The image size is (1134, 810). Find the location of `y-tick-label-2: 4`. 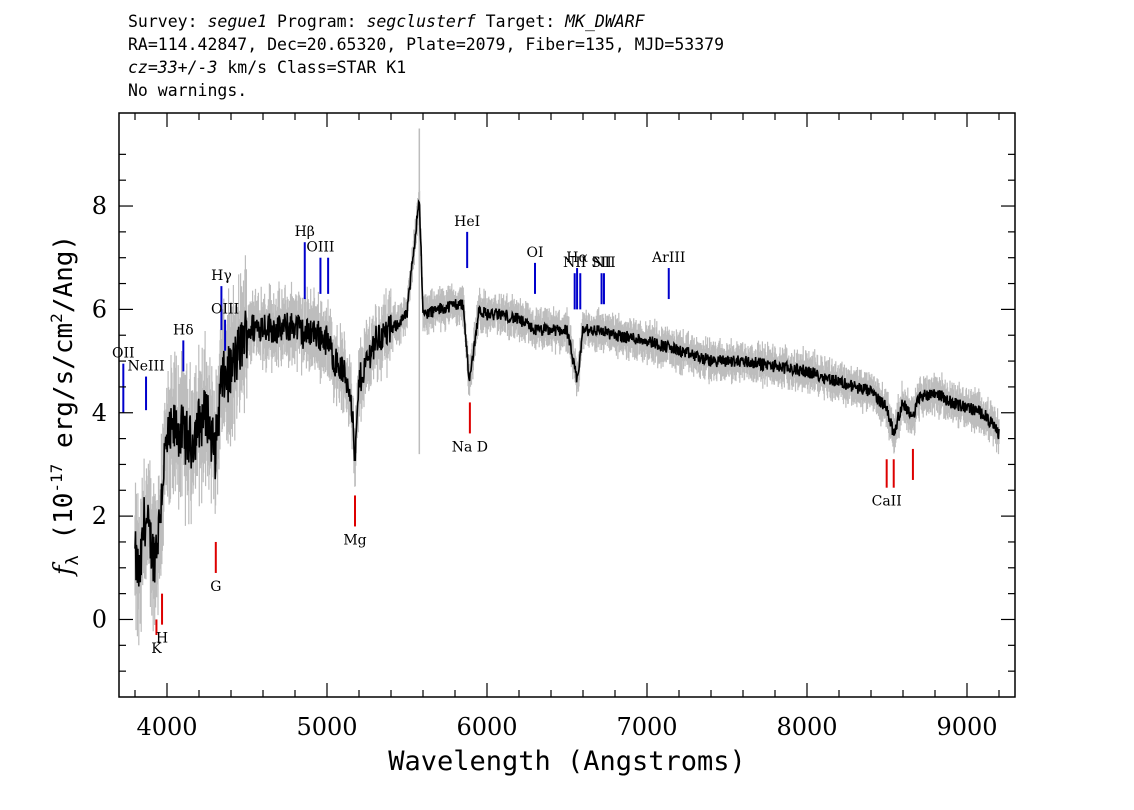

y-tick-label-2: 4 is located at coordinates (99, 413).